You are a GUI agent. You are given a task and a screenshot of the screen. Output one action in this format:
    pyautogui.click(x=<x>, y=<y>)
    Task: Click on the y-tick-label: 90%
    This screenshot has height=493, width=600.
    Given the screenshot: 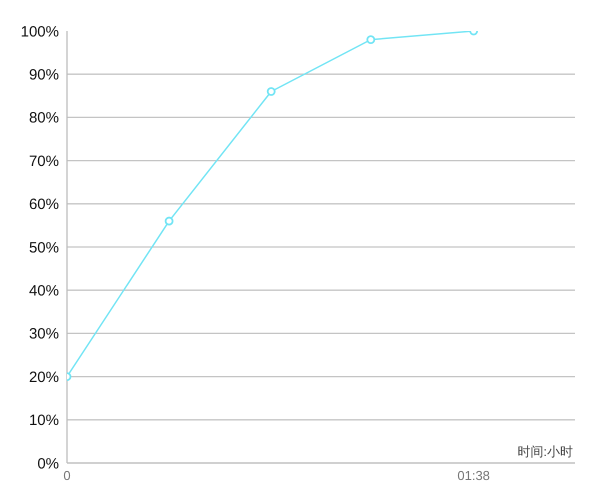 What is the action you would take?
    pyautogui.click(x=43, y=75)
    